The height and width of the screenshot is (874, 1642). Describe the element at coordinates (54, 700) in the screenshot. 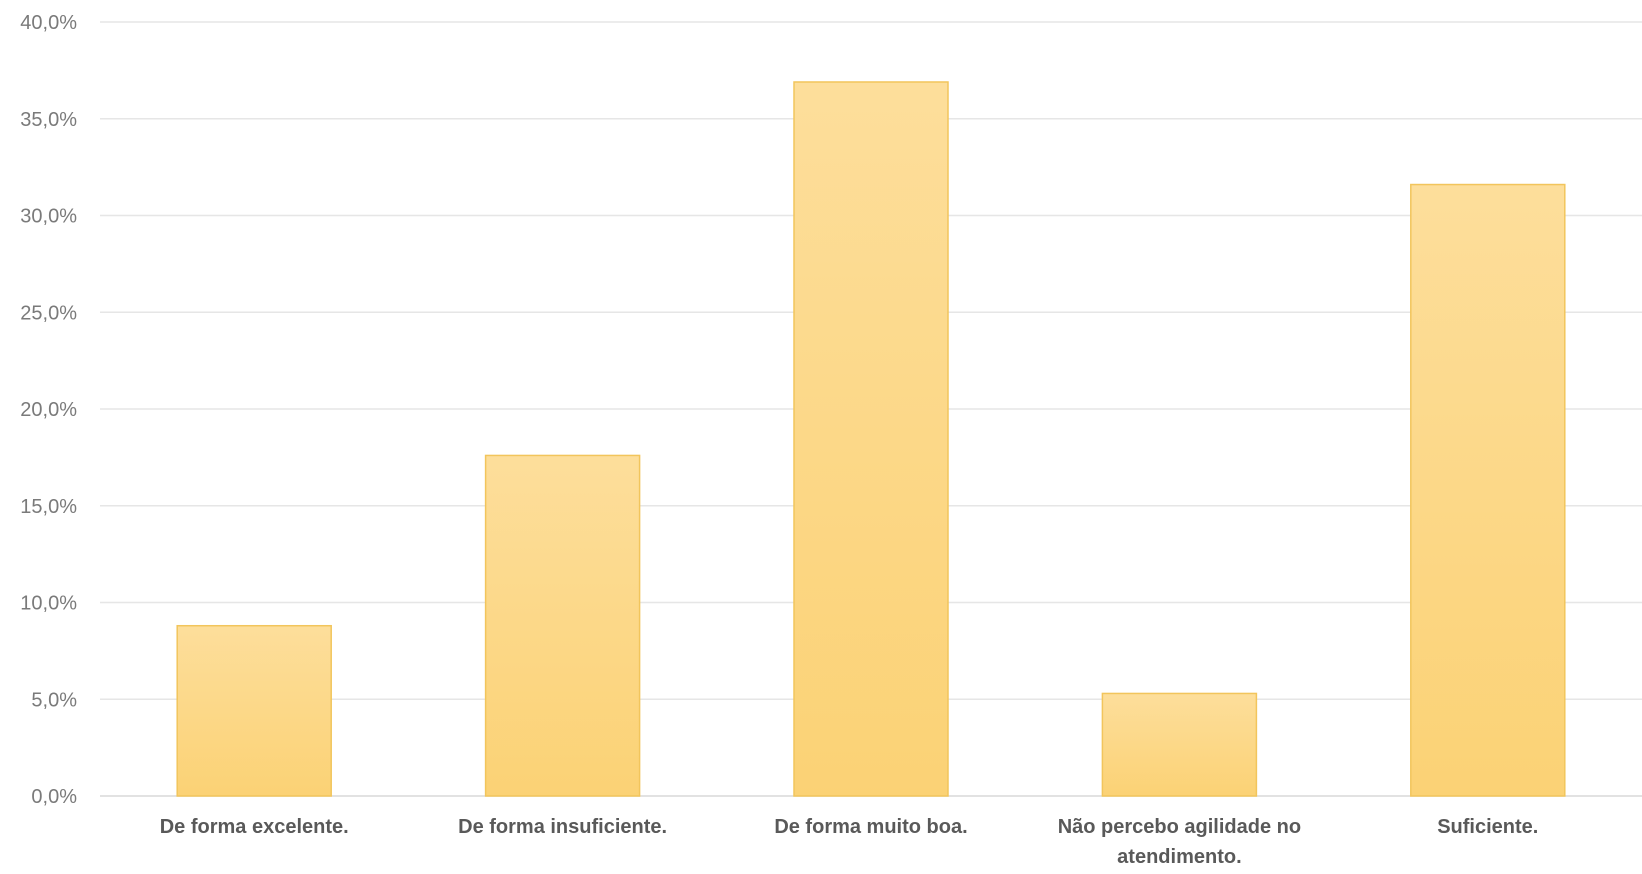

I see `y-tick-label: 5,0%` at that location.